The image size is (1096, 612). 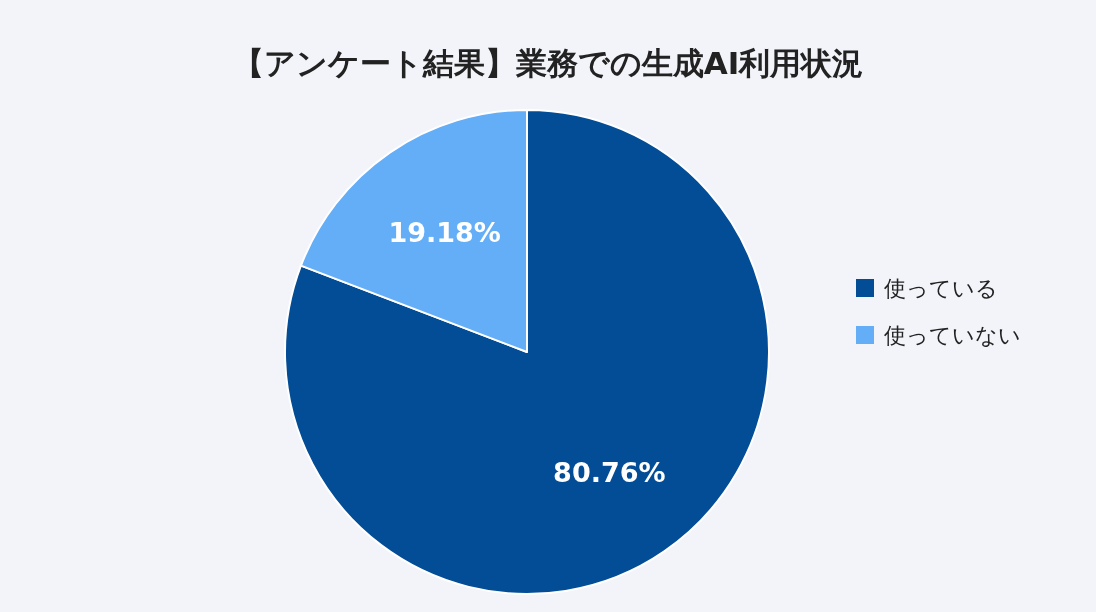 I want to click on legend-label: 使っている, so click(x=941, y=288).